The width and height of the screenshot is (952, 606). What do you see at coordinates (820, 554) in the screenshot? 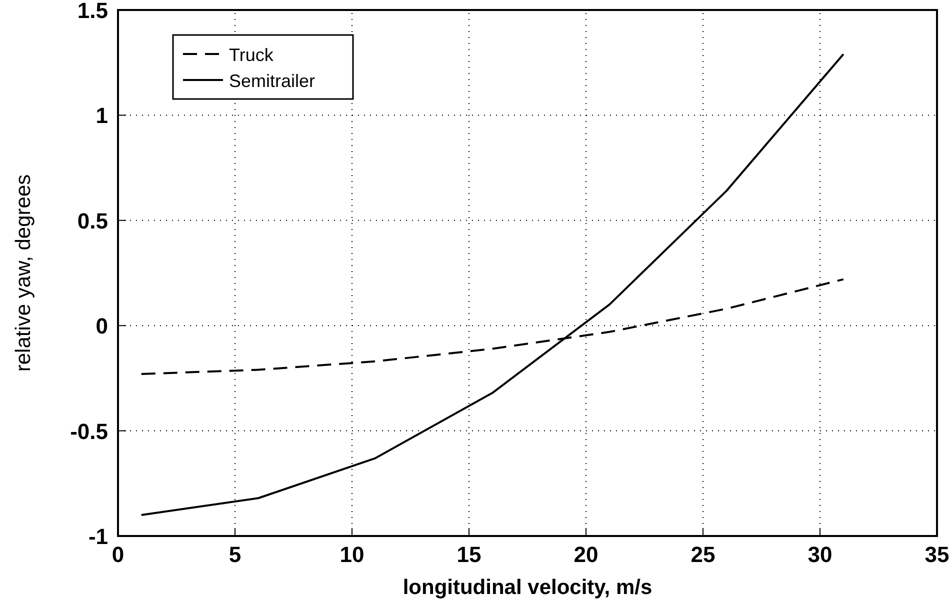
I see `x-tick-label: 30` at bounding box center [820, 554].